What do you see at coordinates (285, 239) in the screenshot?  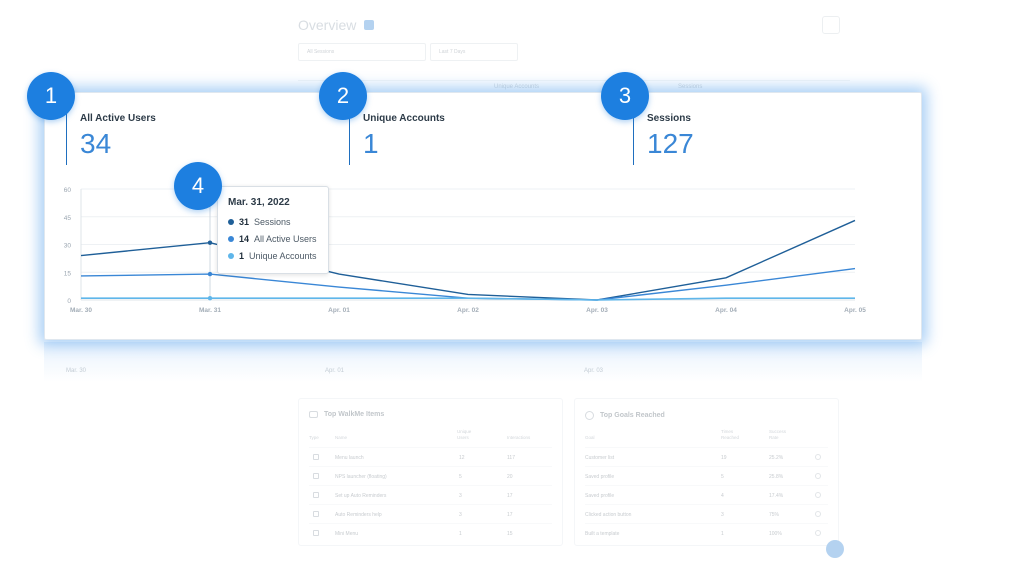 I see `tooltip-label: All Active Users` at bounding box center [285, 239].